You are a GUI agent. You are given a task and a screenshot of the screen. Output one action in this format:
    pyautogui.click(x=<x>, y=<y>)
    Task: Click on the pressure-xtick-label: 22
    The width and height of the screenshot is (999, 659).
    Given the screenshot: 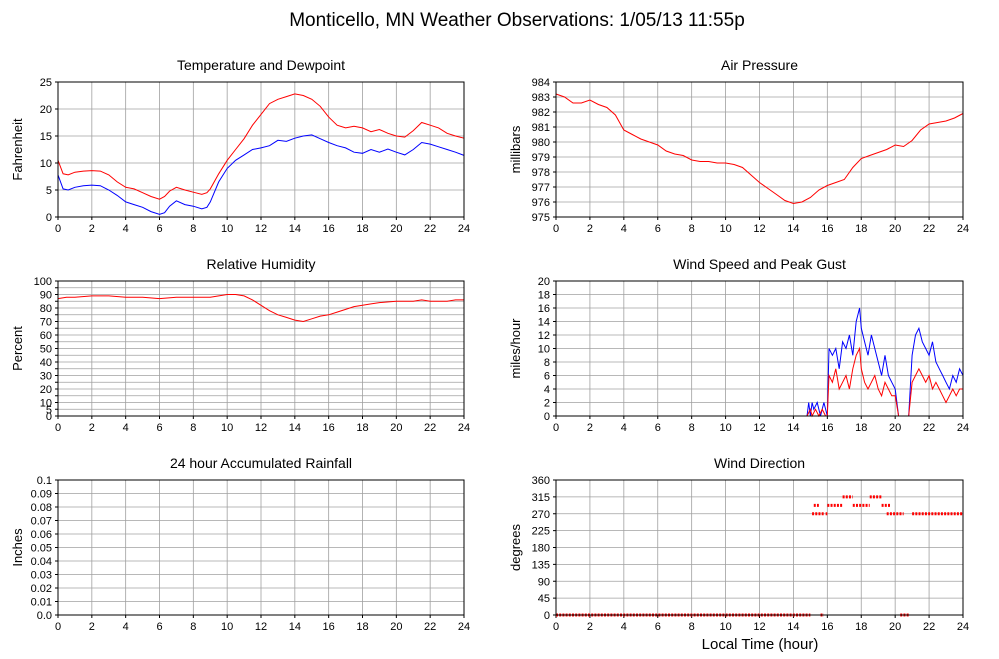 What is the action you would take?
    pyautogui.click(x=929, y=229)
    